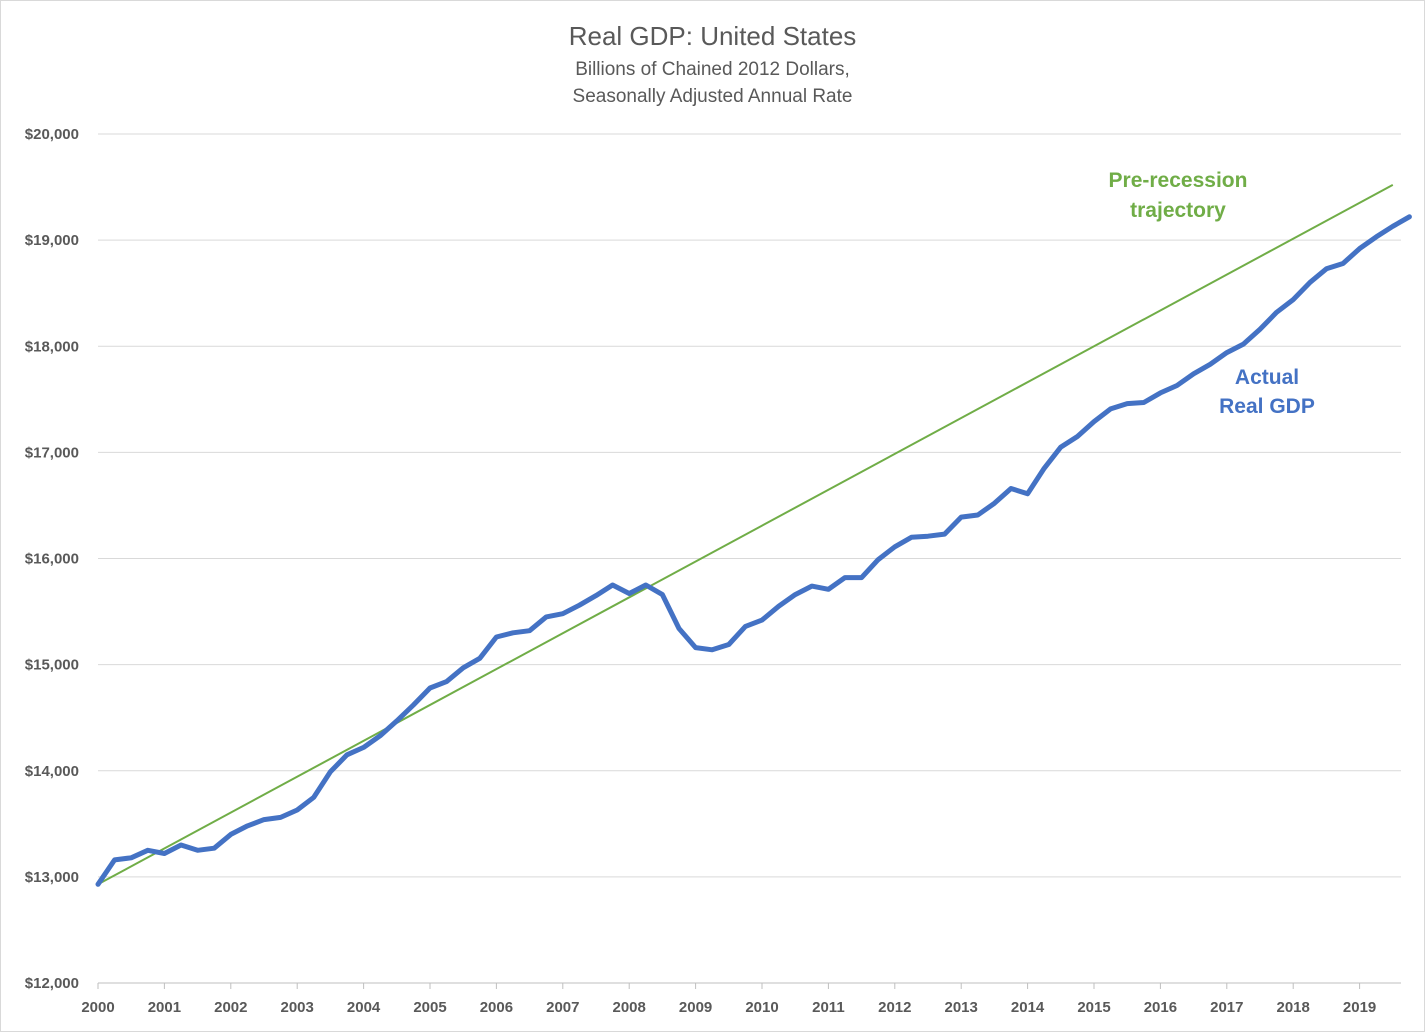  I want to click on x-tick-label: 2008, so click(629, 1007).